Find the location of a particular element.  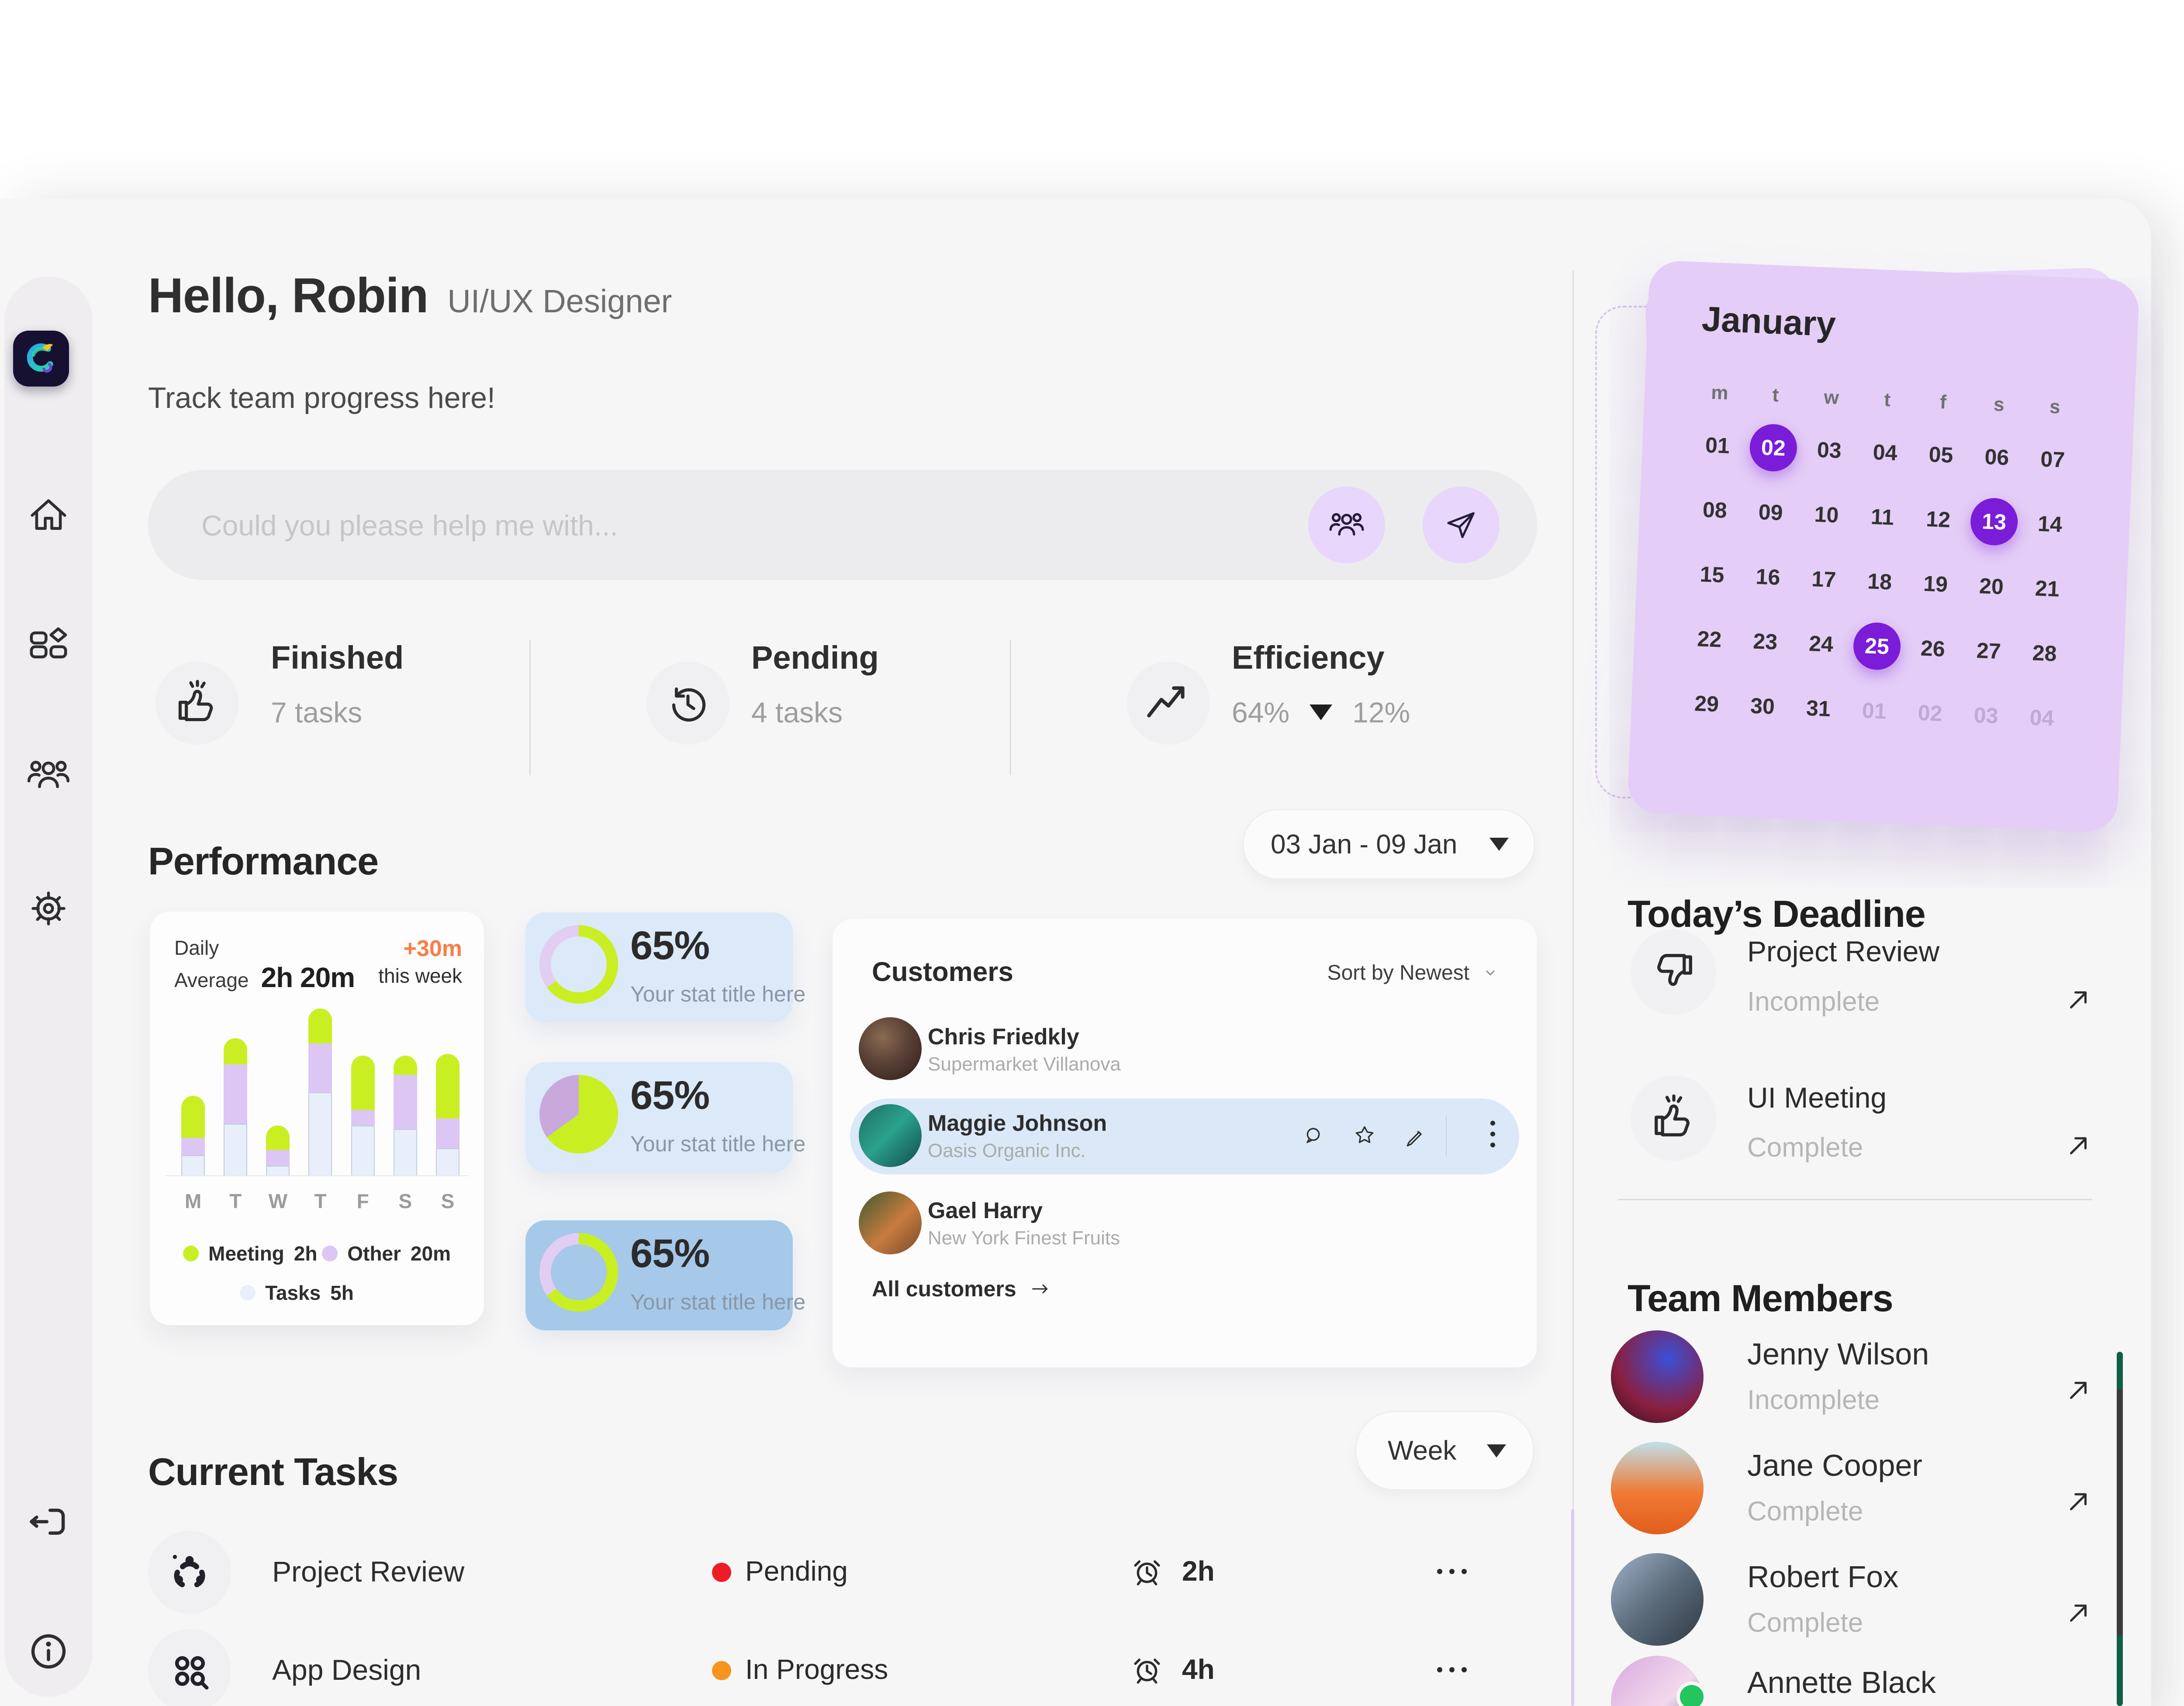

status-dot is located at coordinates (721, 1670).